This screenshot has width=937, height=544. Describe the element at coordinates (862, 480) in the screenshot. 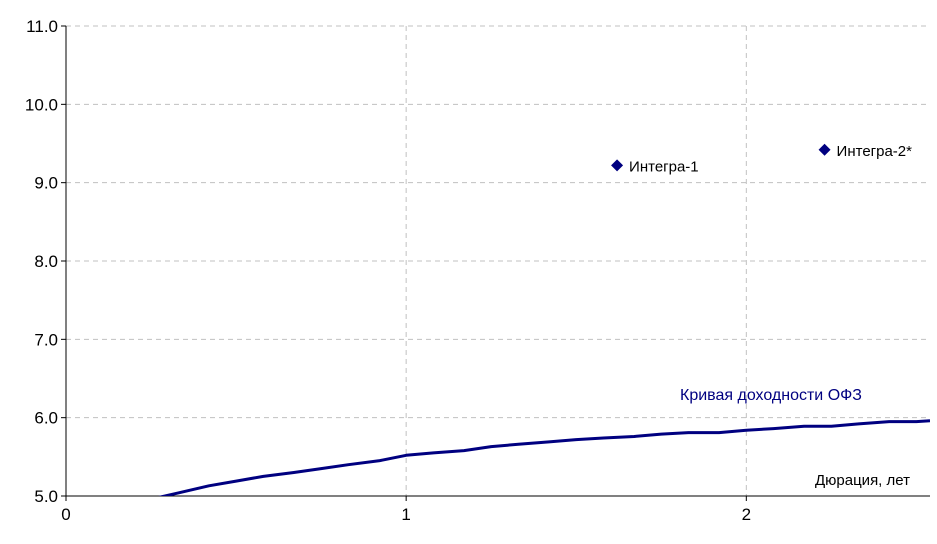

I see `x-axis-title: Дюрация, лет` at that location.